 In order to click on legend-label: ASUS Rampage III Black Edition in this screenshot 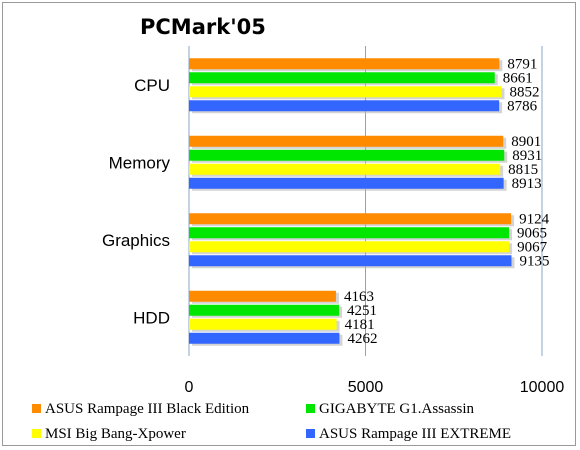, I will do `click(147, 409)`.